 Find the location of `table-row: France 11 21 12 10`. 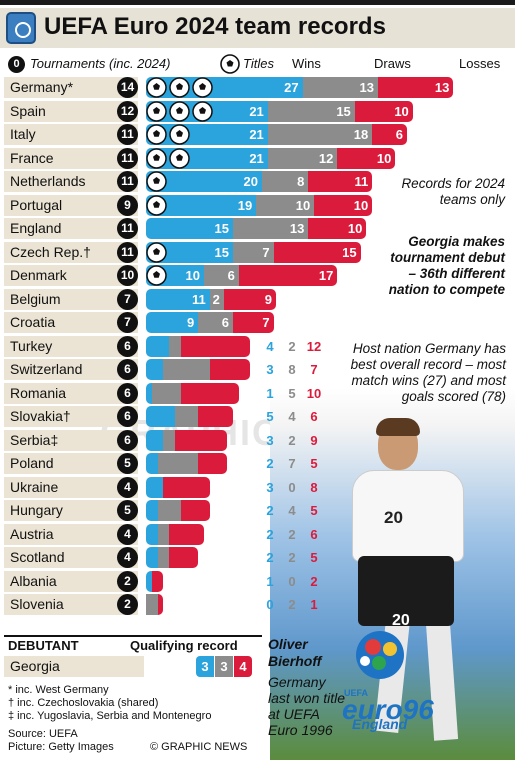

table-row: France 11 21 12 10 is located at coordinates (257, 158).